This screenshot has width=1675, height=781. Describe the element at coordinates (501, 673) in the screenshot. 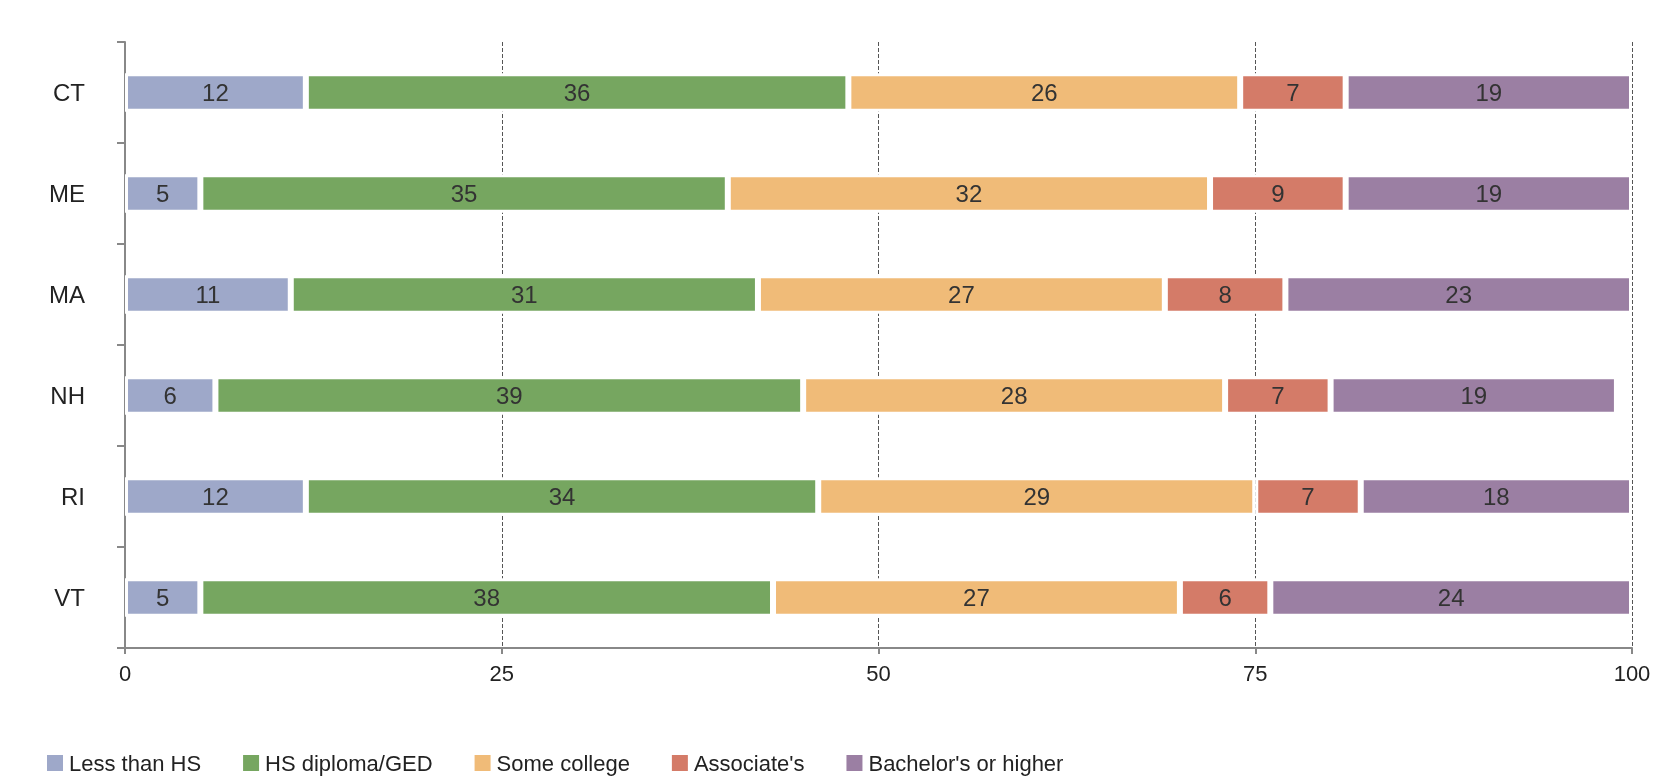

I see `x-tick-label: 25` at that location.